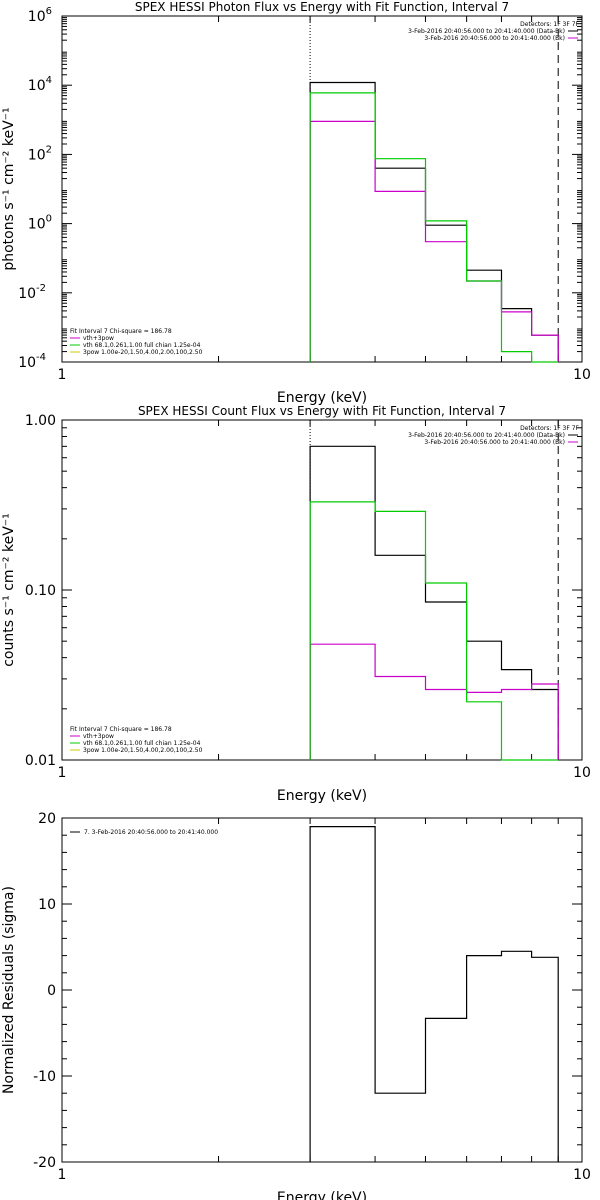 This screenshot has width=600, height=1200. Describe the element at coordinates (51, 991) in the screenshot. I see `y-tick-label: 0` at that location.